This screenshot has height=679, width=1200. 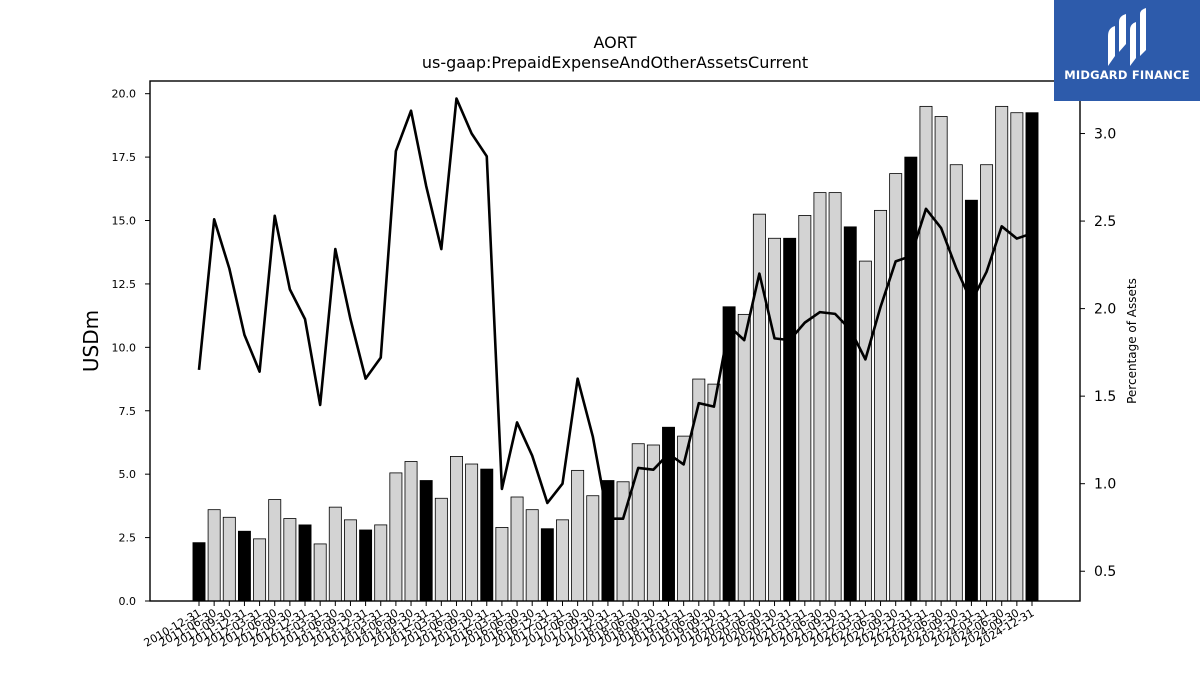 What do you see at coordinates (1105, 222) in the screenshot?
I see `y2-tick-label: 2.5` at bounding box center [1105, 222].